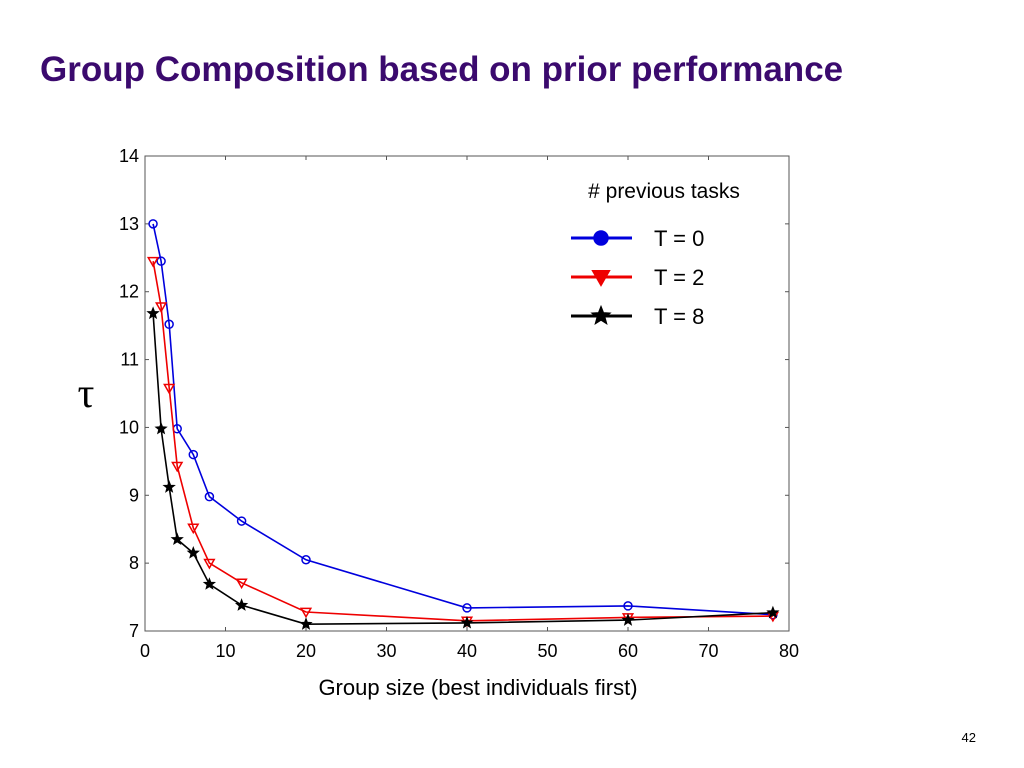 Image resolution: width=1024 pixels, height=768 pixels. I want to click on legend-entry: T = 2, so click(637, 277).